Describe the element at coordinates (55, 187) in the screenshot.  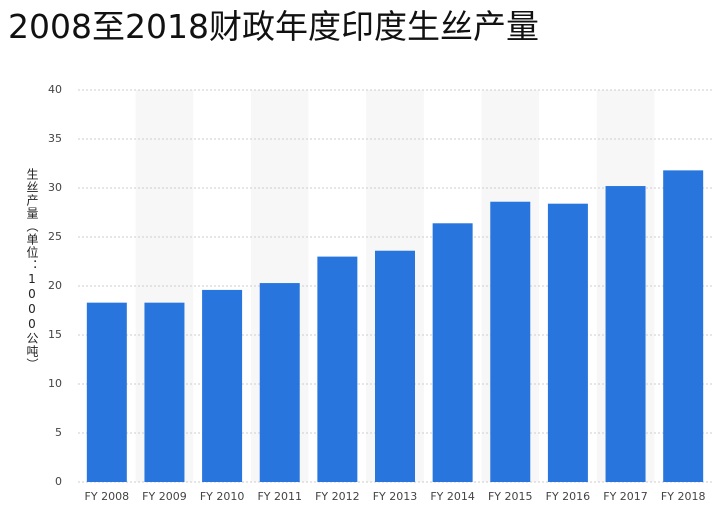
I see `y-tick-label: 30` at that location.